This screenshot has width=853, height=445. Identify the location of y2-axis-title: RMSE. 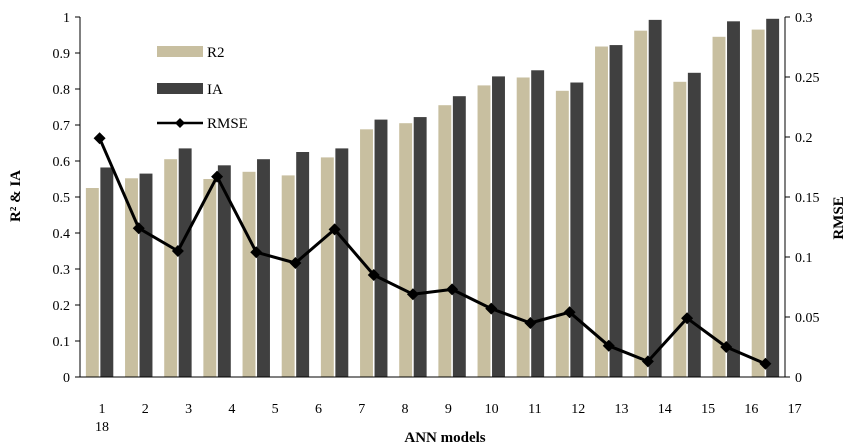
(839, 217).